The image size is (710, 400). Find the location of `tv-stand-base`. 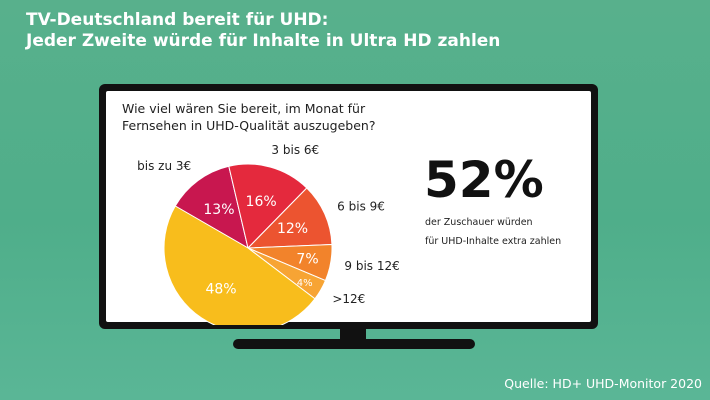

tv-stand-base is located at coordinates (354, 344).